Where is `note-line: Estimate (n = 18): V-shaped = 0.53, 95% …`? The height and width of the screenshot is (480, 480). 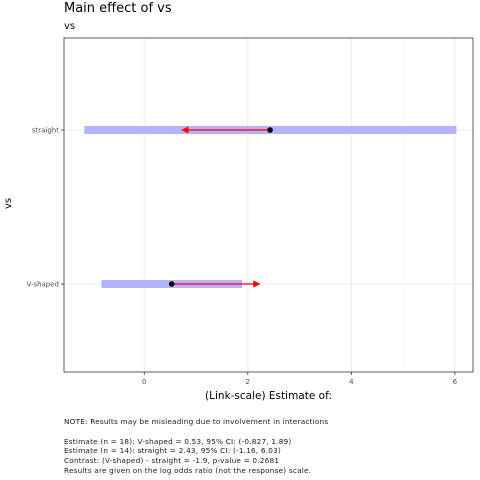 note-line: Estimate (n = 18): V-shaped = 0.53, 95% … is located at coordinates (178, 441).